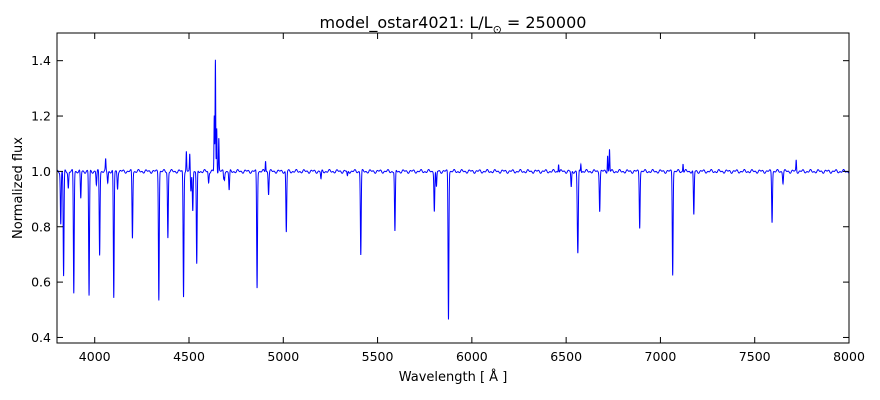  I want to click on x-tick-label: 5000, so click(283, 356).